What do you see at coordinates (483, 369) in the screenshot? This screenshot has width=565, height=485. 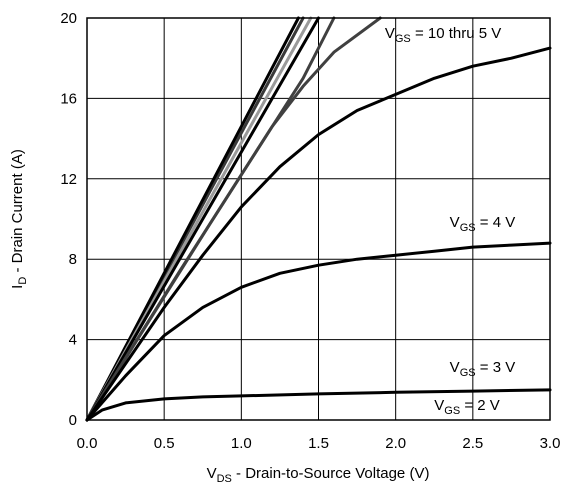 I see `curve-annotation: VGS = 3 V` at bounding box center [483, 369].